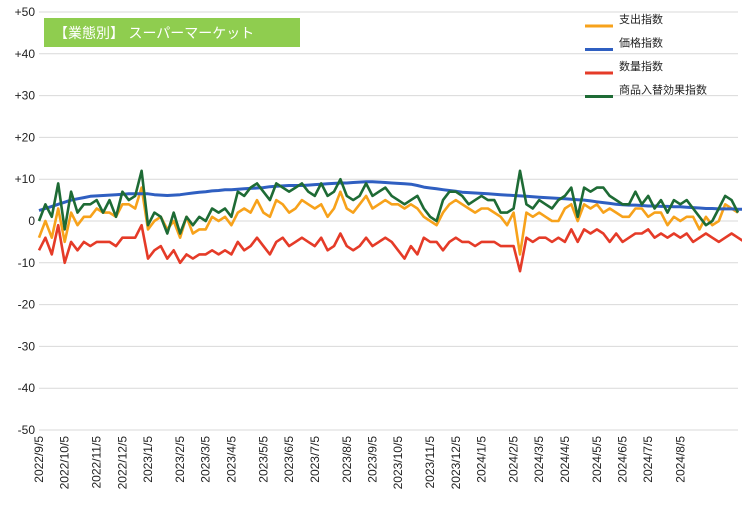  I want to click on y-tick-label: +40, so click(25, 54).